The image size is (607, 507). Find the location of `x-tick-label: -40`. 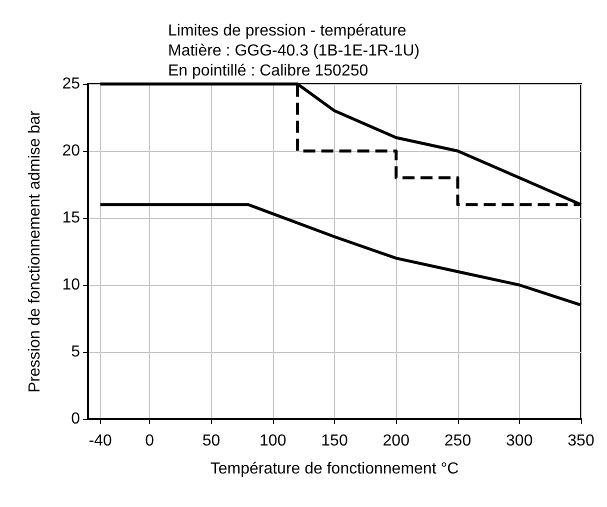

x-tick-label: -40 is located at coordinates (100, 441).